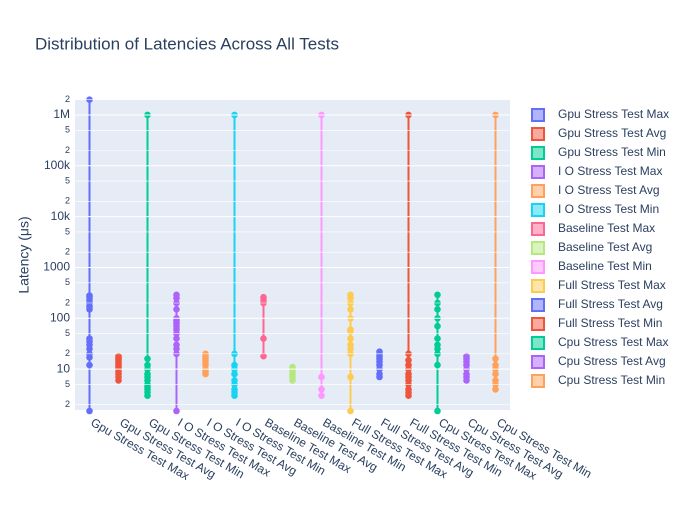  I want to click on legend-label: Gpu Stress Test Avg, so click(612, 133).